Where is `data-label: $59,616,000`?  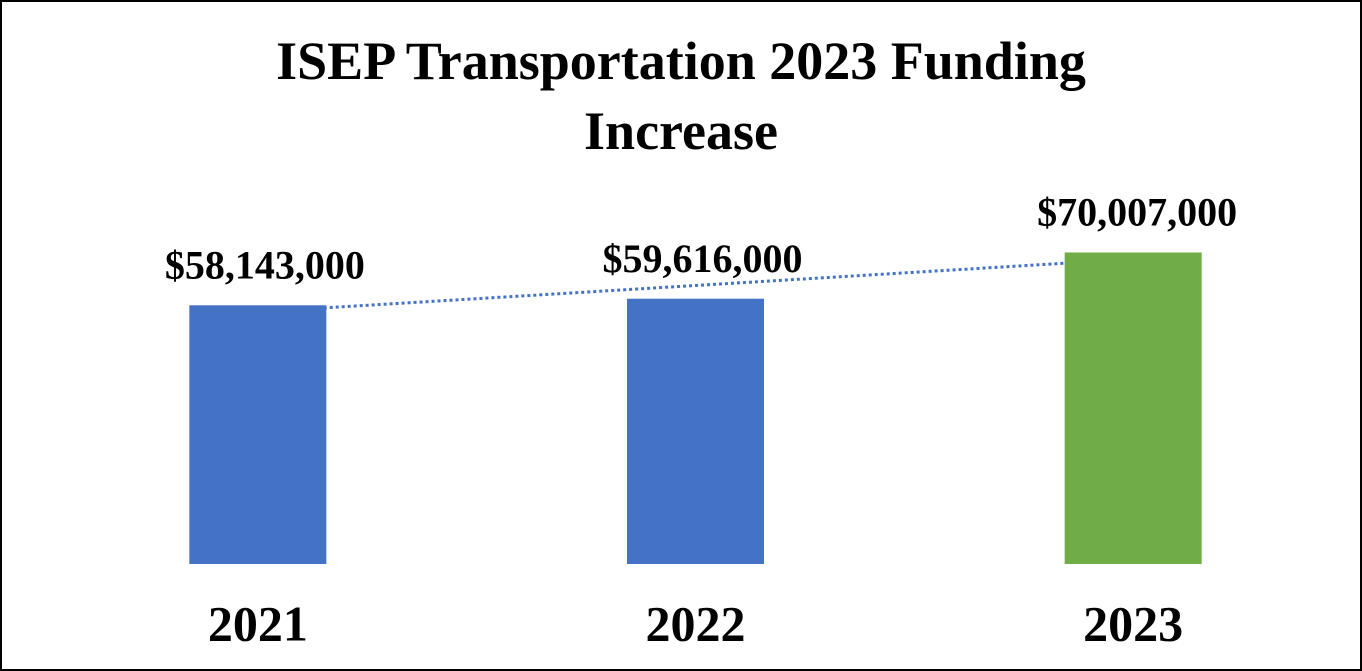
data-label: $59,616,000 is located at coordinates (703, 258).